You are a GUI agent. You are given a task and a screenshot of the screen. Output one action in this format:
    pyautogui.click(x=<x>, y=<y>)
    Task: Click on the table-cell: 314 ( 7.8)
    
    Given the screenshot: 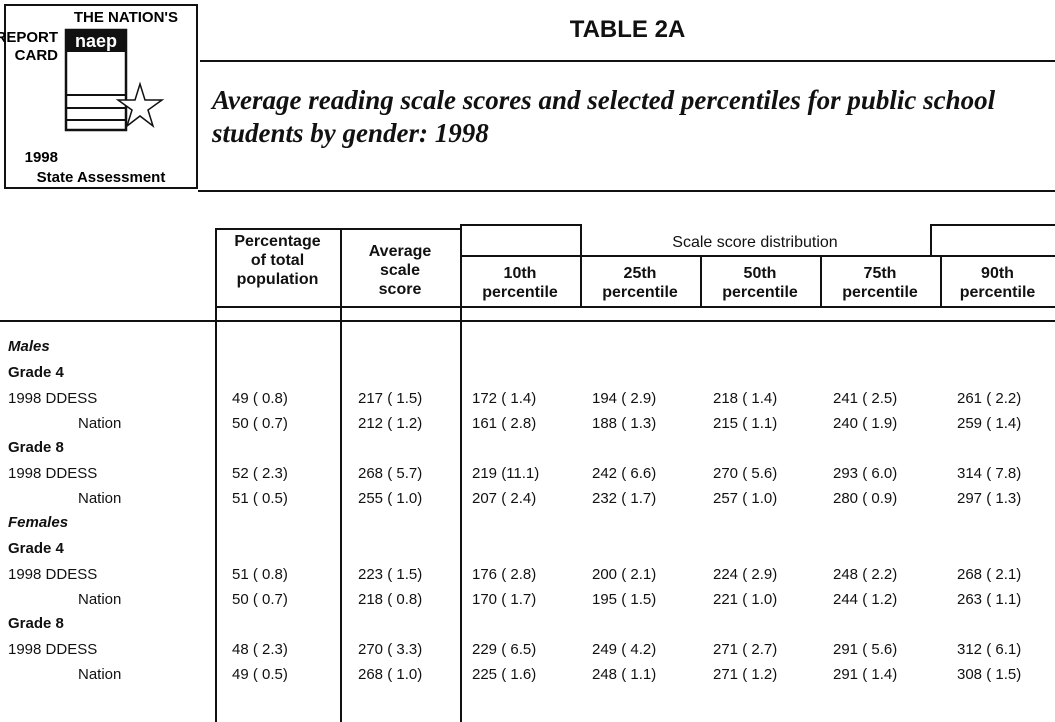 What is the action you would take?
    pyautogui.click(x=989, y=473)
    